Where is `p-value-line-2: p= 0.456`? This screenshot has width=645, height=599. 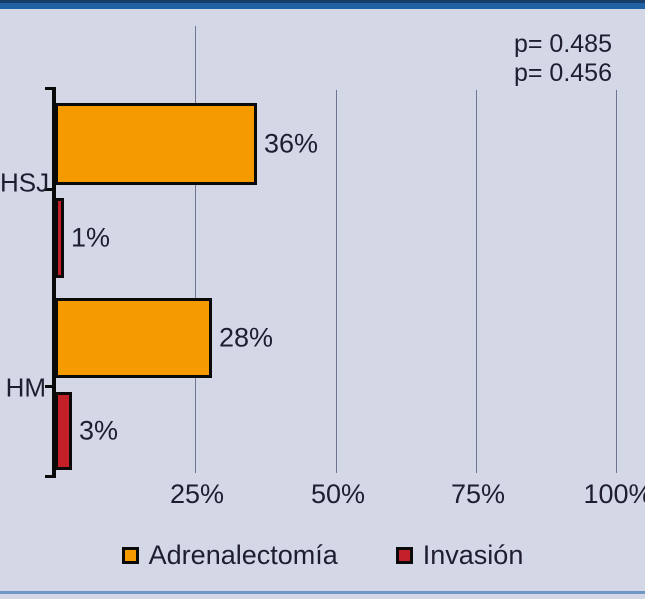
p-value-line-2: p= 0.456 is located at coordinates (562, 73).